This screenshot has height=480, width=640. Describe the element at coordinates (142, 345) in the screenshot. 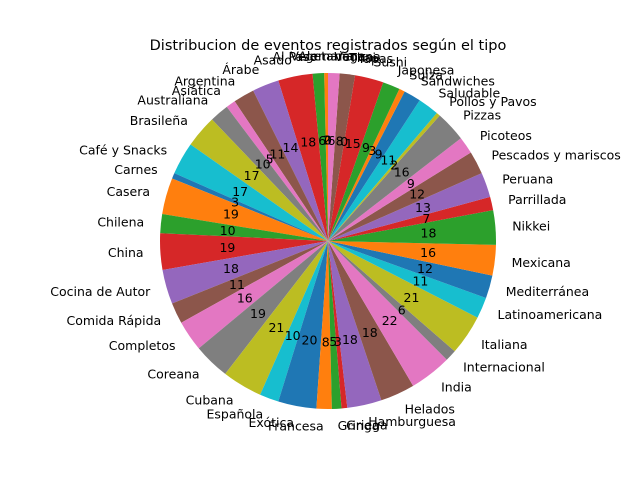

I see `slice-category-label: Completos` at that location.